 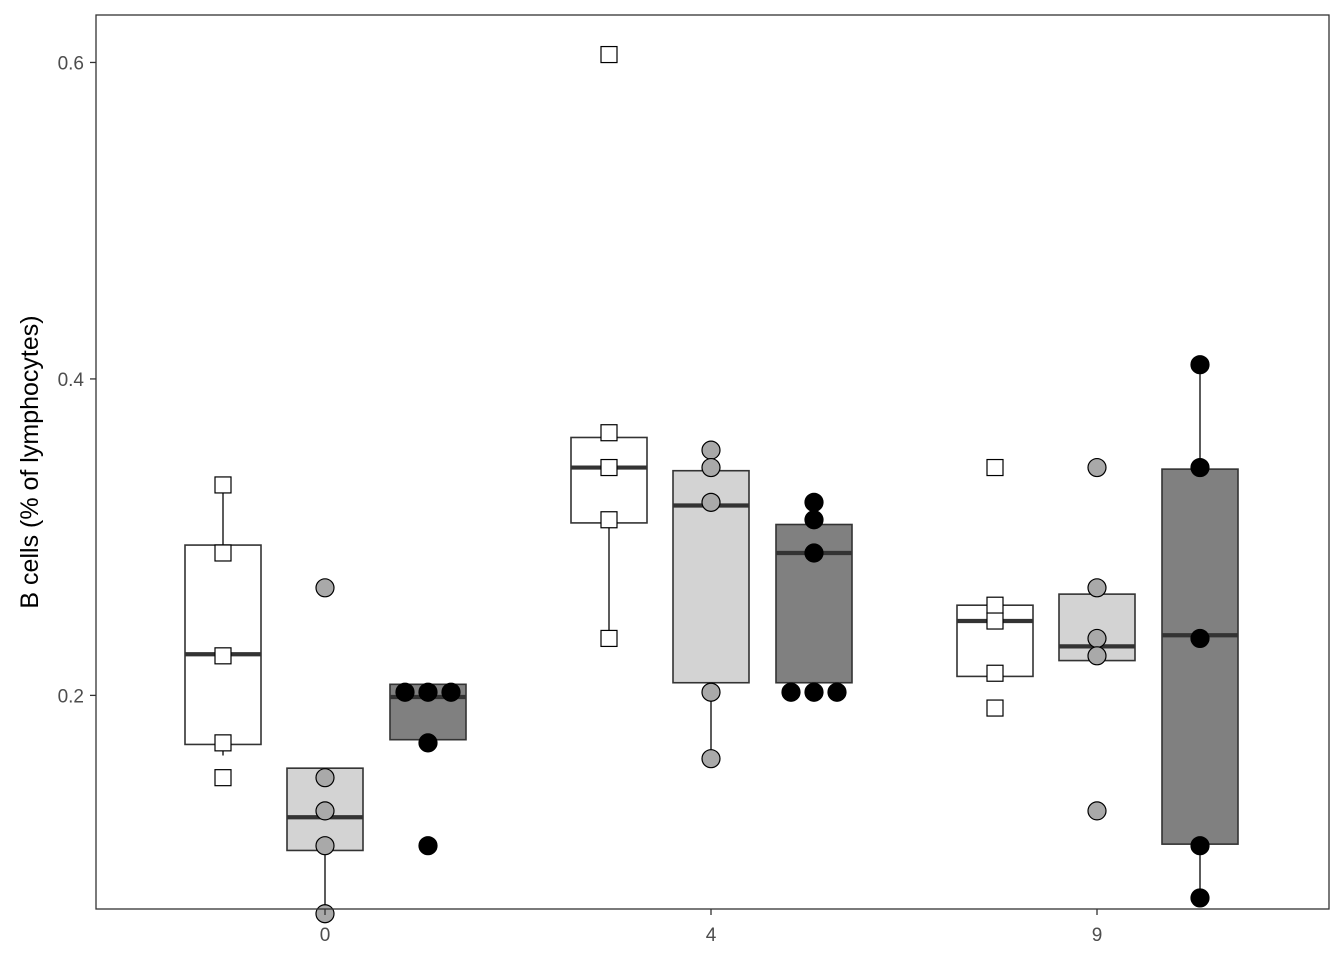 I want to click on y-tick-label: 0.4, so click(x=71, y=380).